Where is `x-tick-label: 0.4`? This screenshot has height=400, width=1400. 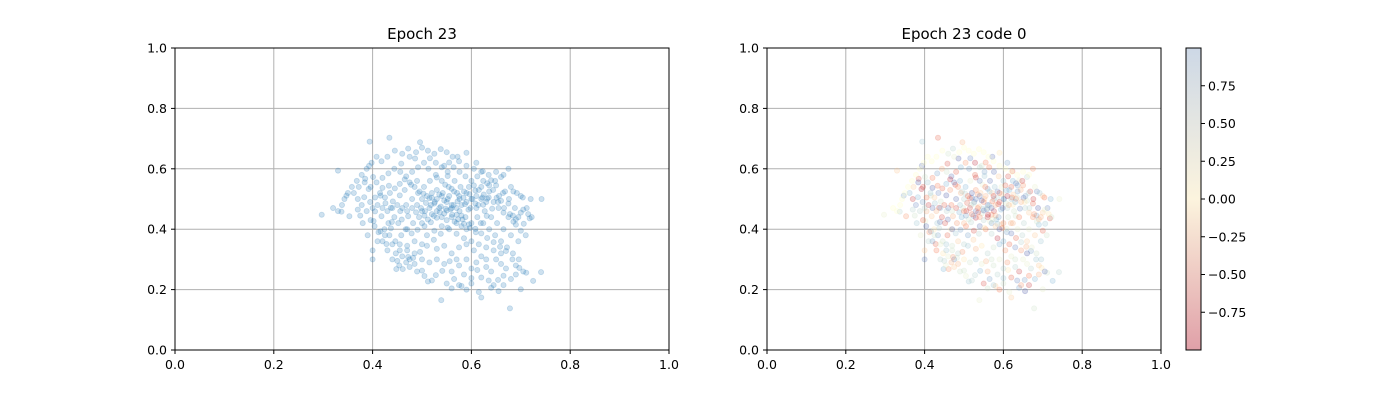 x-tick-label: 0.4 is located at coordinates (373, 364).